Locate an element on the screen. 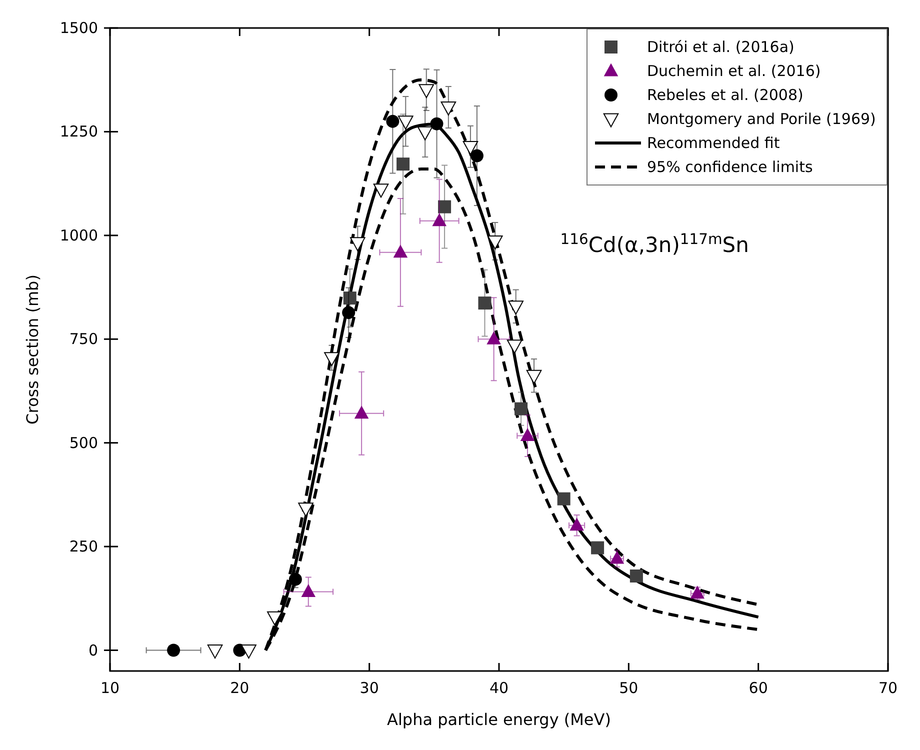 The image size is (920, 750). legend-label: Ditrói et al. (2016a) is located at coordinates (720, 47).